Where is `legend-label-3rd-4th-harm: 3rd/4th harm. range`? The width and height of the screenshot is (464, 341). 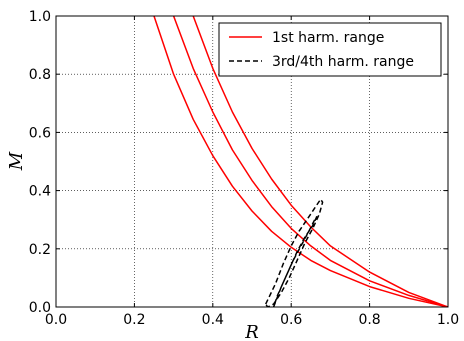 legend-label-3rd-4th-harm: 3rd/4th harm. range is located at coordinates (343, 62).